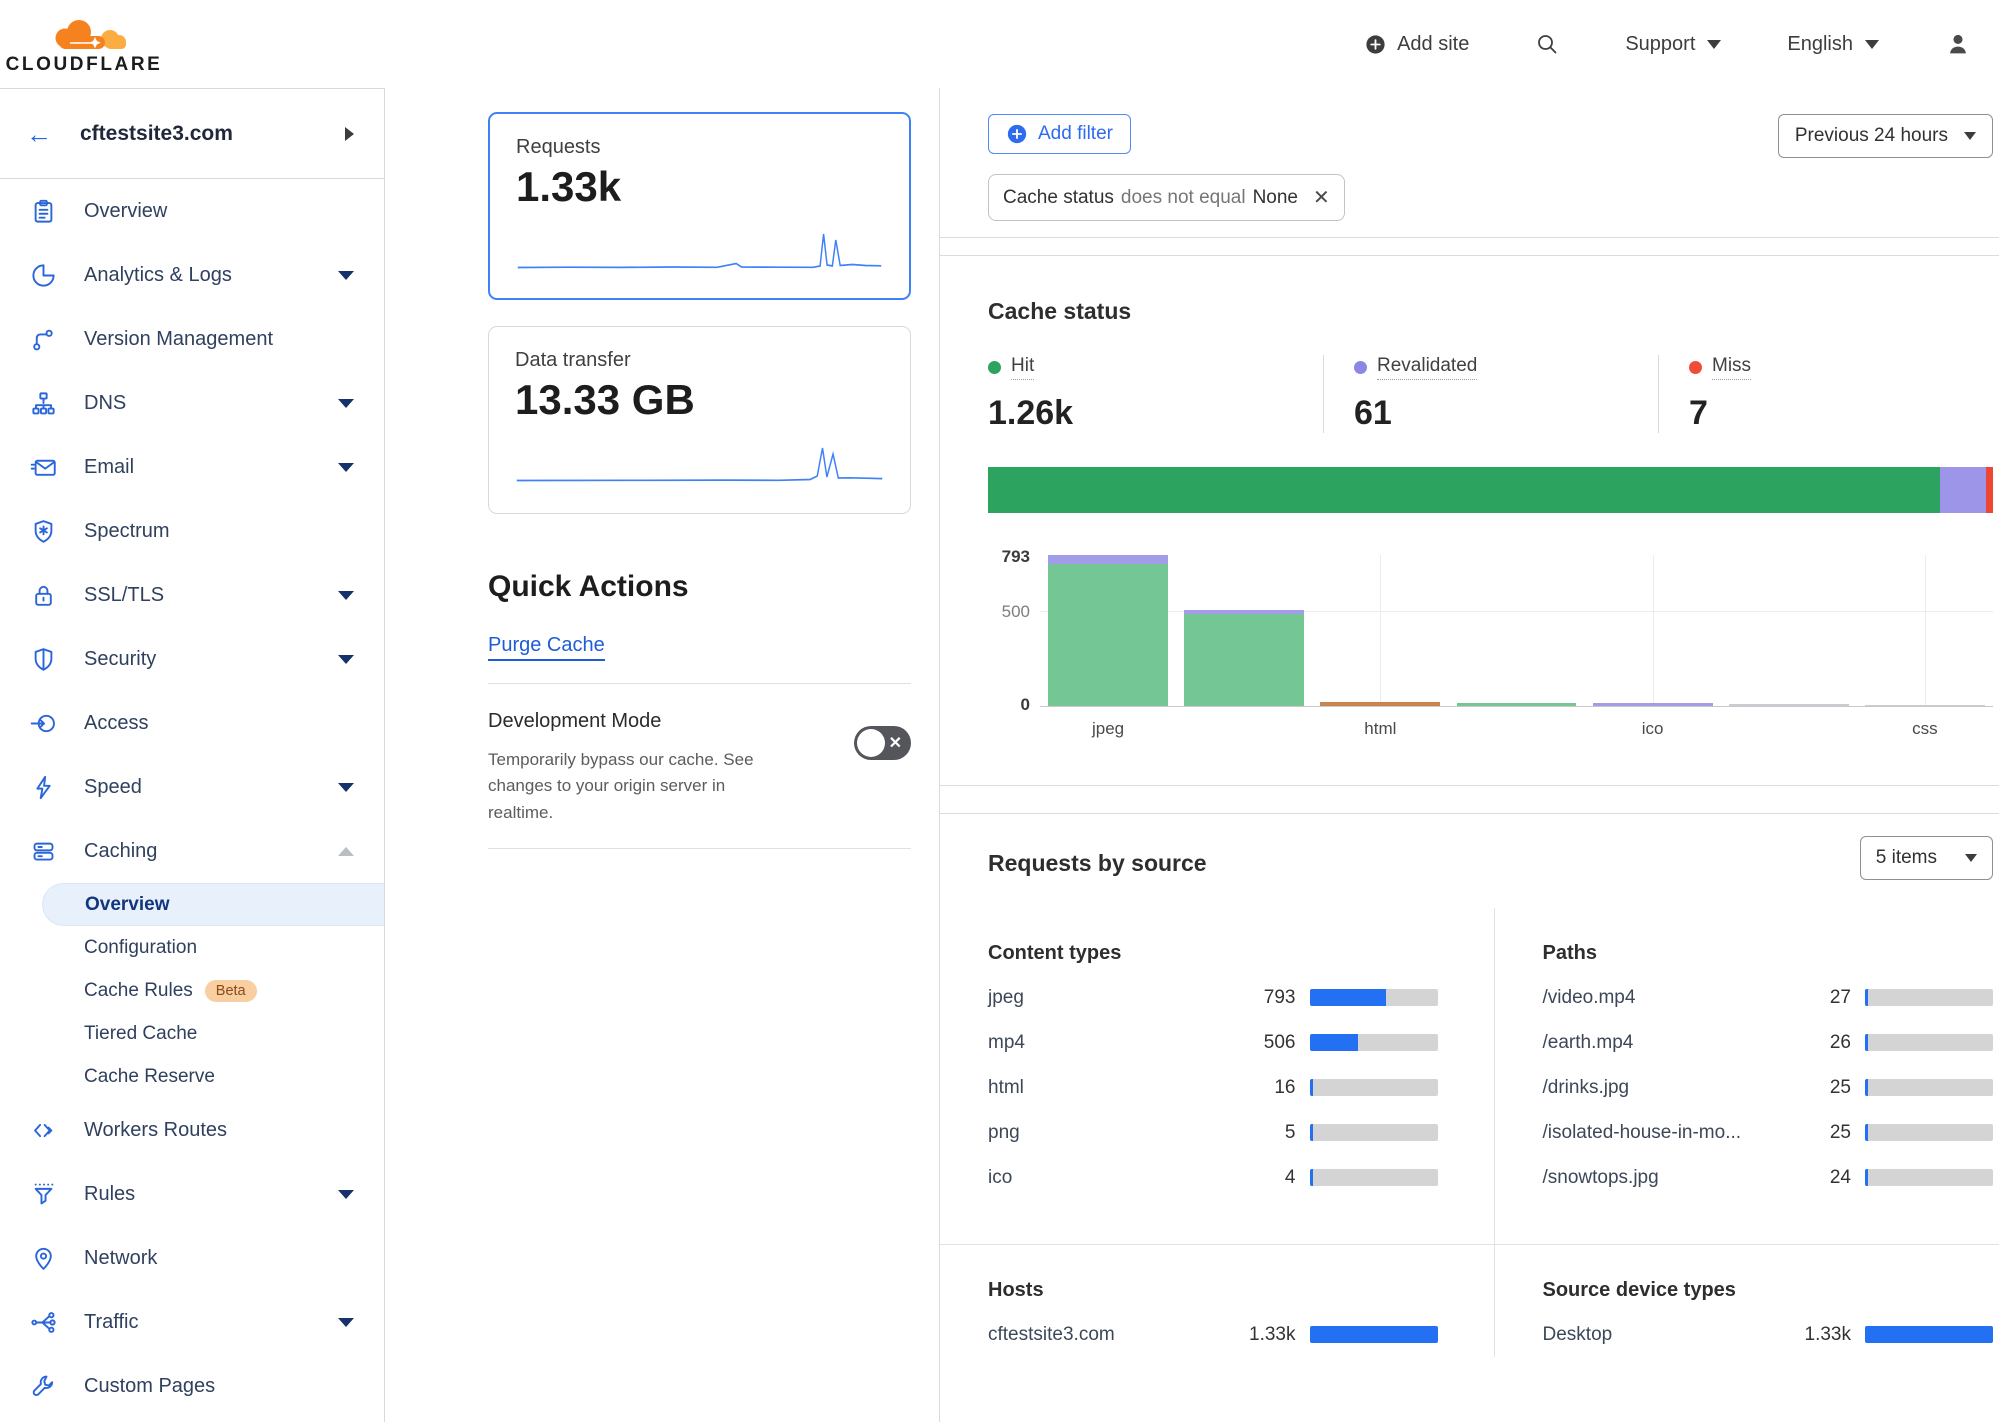 This screenshot has height=1422, width=1999. I want to click on table-row: ico 4, so click(1213, 1177).